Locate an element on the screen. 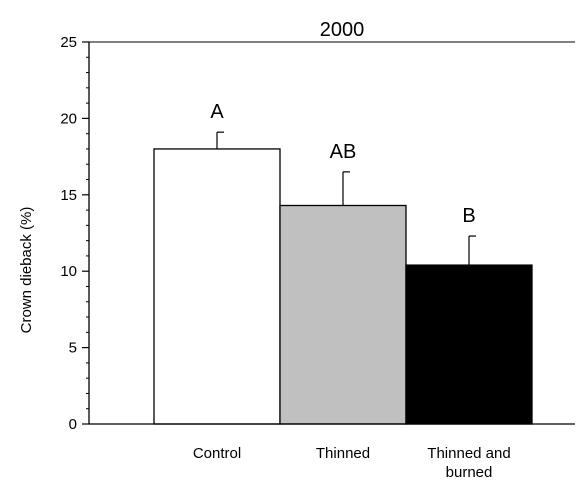 This screenshot has height=486, width=587. category-label-2-line-1: burned is located at coordinates (469, 472).